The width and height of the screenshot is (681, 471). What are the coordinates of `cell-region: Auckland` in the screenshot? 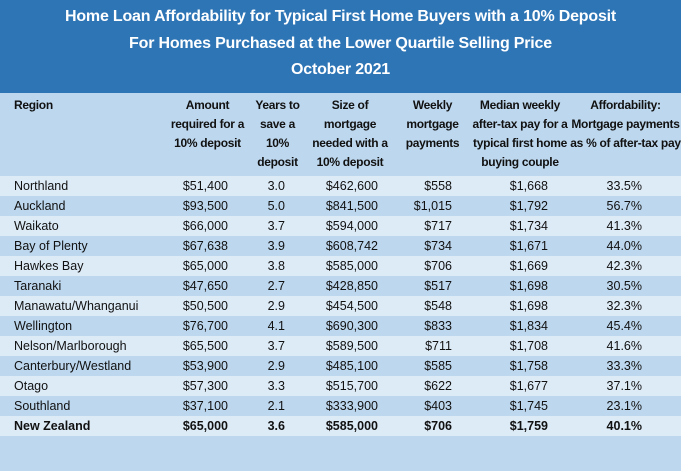 It's located at (82, 206).